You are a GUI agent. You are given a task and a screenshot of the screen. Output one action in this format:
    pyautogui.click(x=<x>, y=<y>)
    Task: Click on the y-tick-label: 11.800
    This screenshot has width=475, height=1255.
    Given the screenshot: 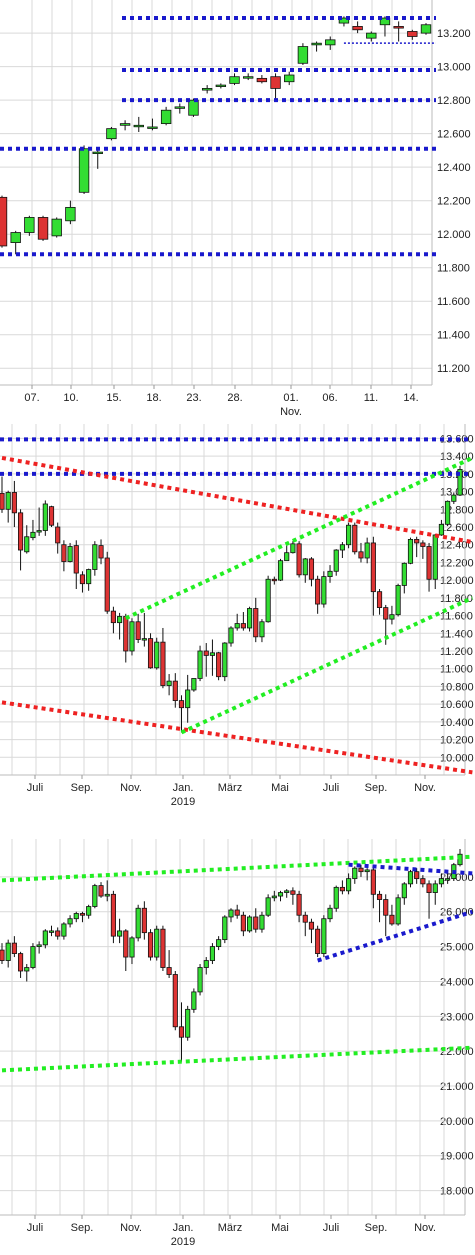 What is the action you would take?
    pyautogui.click(x=453, y=269)
    